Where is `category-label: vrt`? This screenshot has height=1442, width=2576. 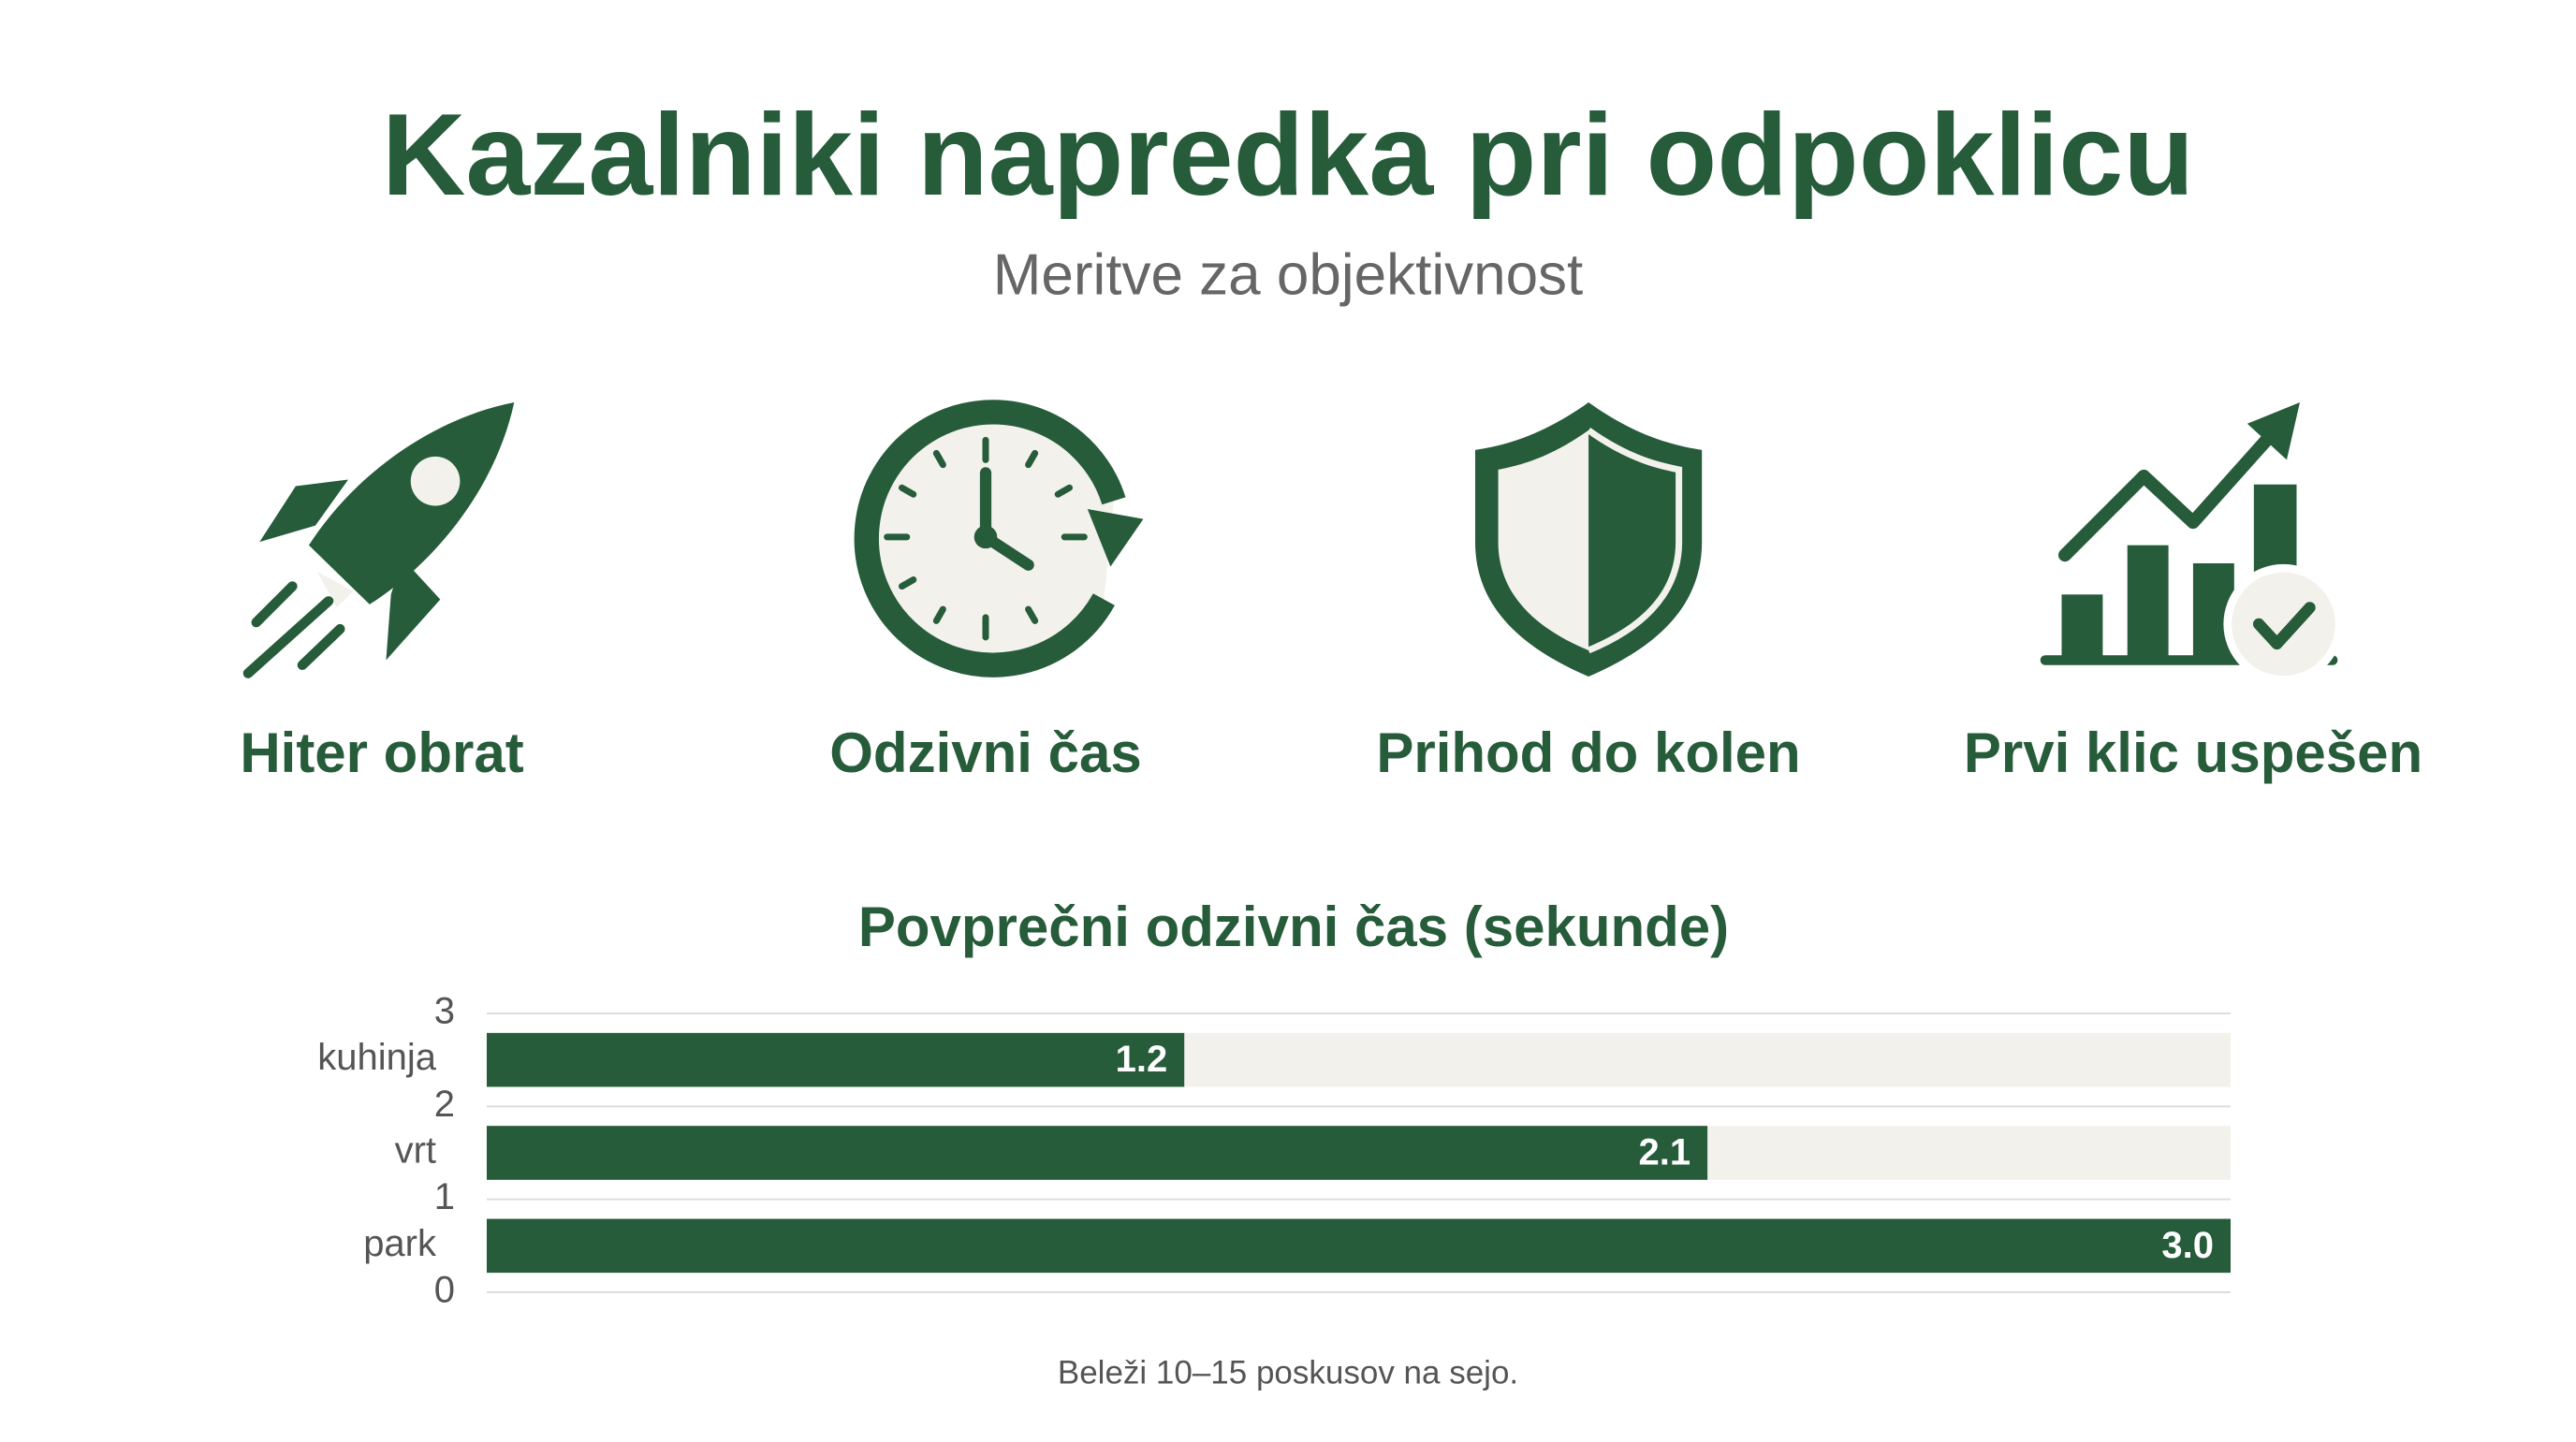 category-label: vrt is located at coordinates (415, 1151).